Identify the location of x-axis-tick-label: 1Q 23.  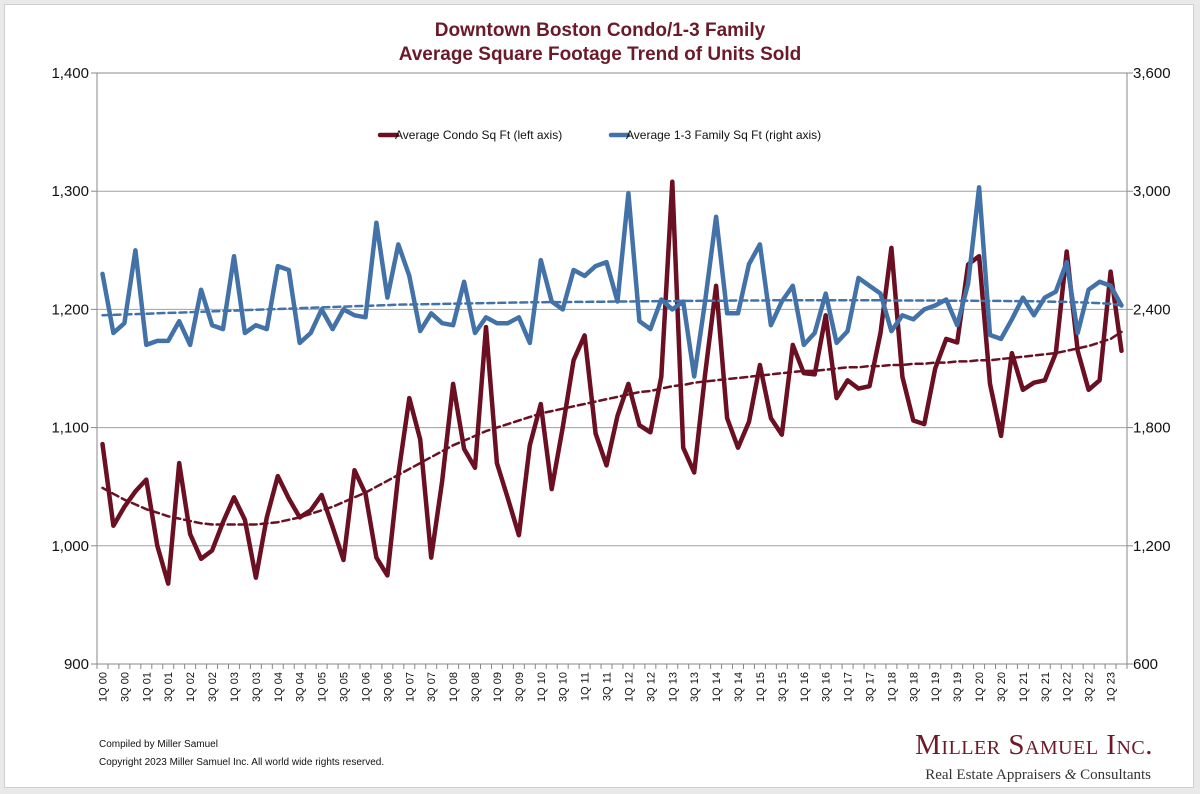
(1112, 687).